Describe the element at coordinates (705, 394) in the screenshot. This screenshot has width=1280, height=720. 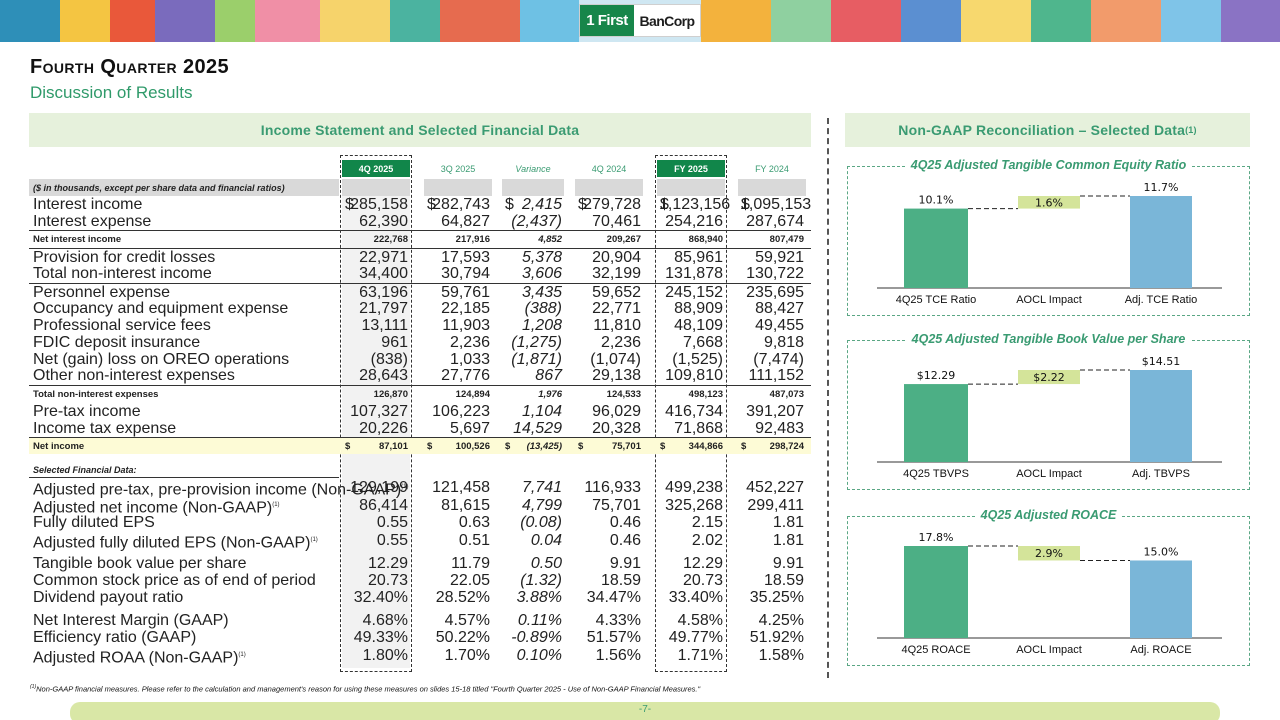
I see `cell-fy-2025: 498,123` at that location.